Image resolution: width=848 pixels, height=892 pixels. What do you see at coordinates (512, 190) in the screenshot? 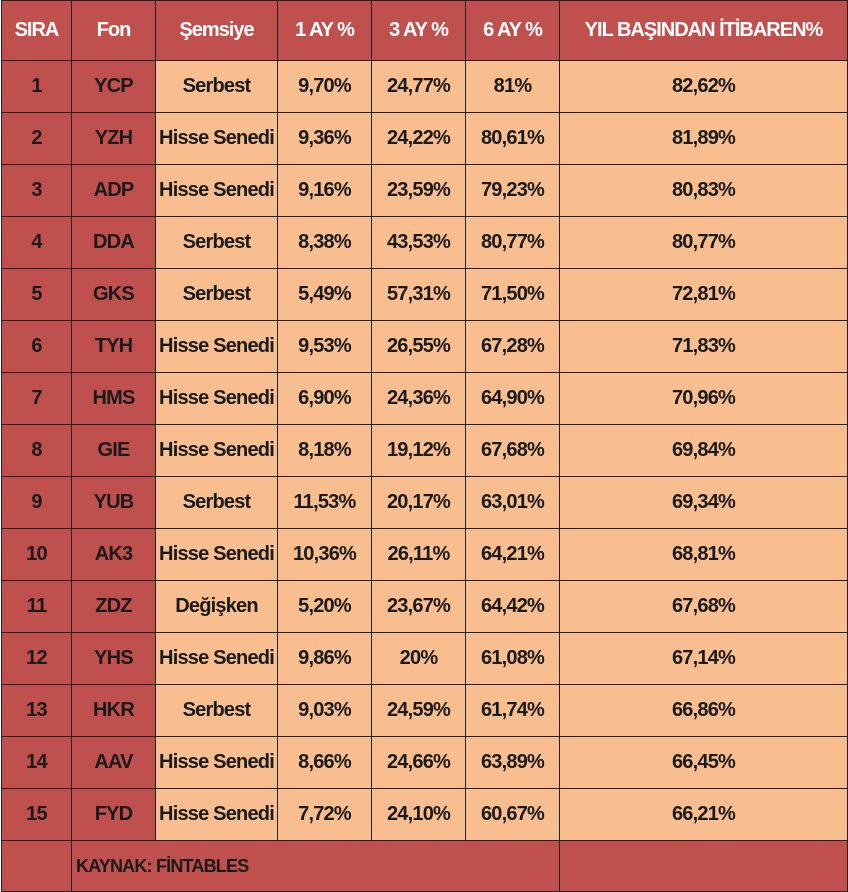
I see `return-6m-cell: 79,23%` at bounding box center [512, 190].